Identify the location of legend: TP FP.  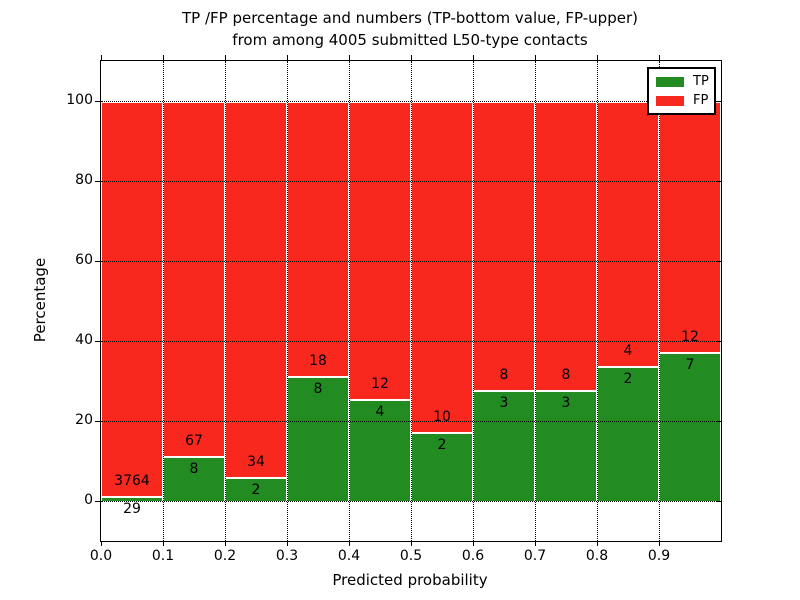
(681, 91).